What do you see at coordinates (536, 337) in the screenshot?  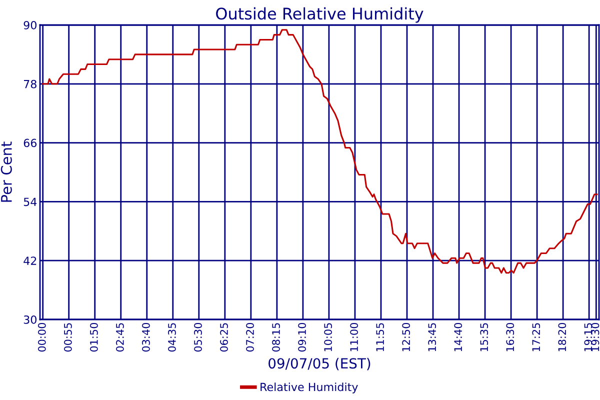 I see `x-tick-label: 17:25` at bounding box center [536, 337].